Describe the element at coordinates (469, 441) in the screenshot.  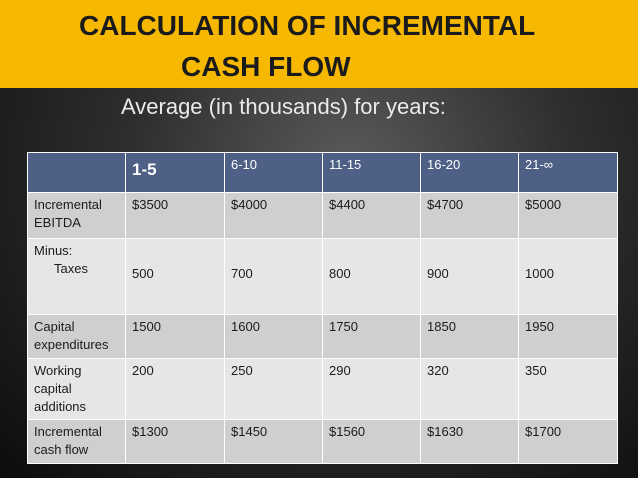
I see `table-cell: $1630` at that location.